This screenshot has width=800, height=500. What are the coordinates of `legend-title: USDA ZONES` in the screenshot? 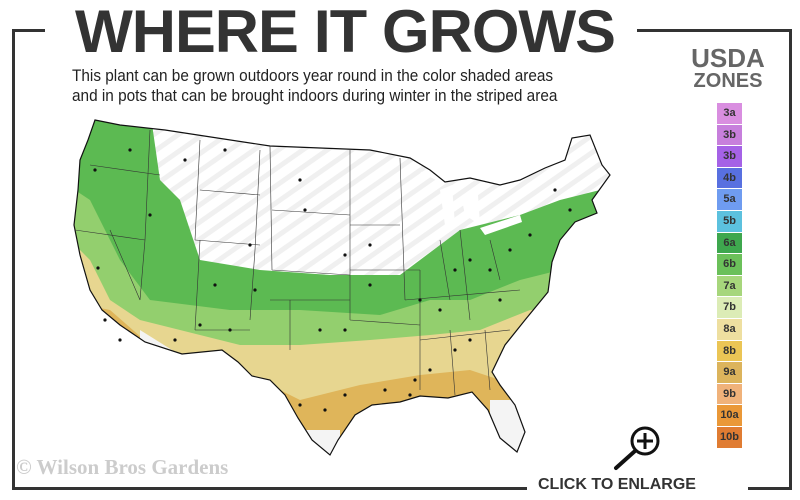 It's located at (728, 67).